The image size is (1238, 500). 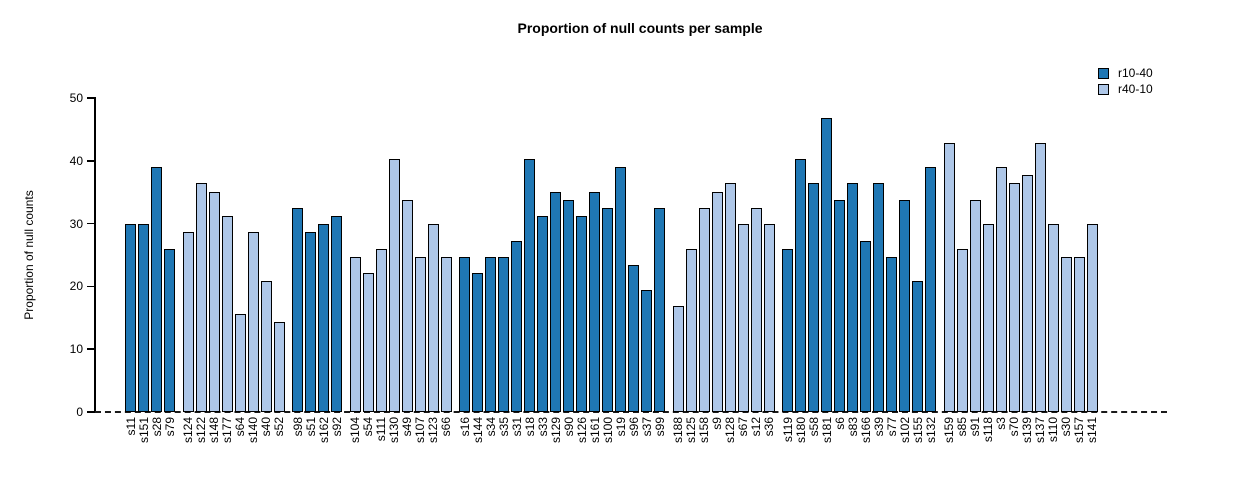 I want to click on x-tick-label-s181: s181, so click(x=826, y=430).